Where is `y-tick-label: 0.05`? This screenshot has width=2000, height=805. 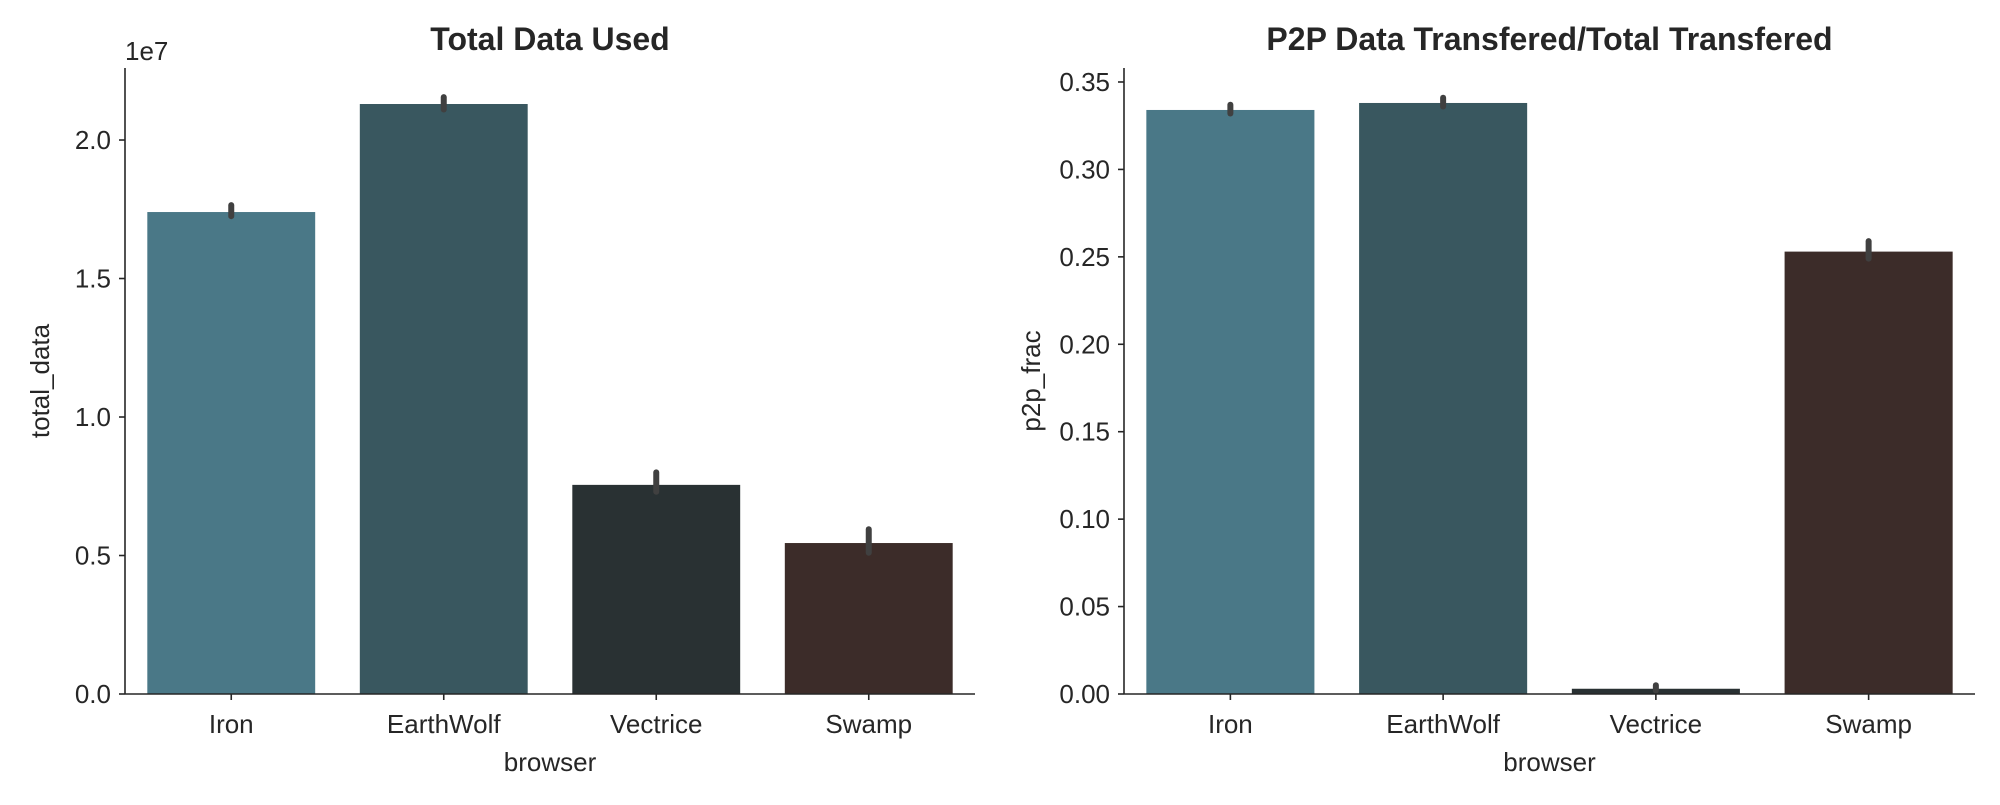
y-tick-label: 0.05 is located at coordinates (1084, 607).